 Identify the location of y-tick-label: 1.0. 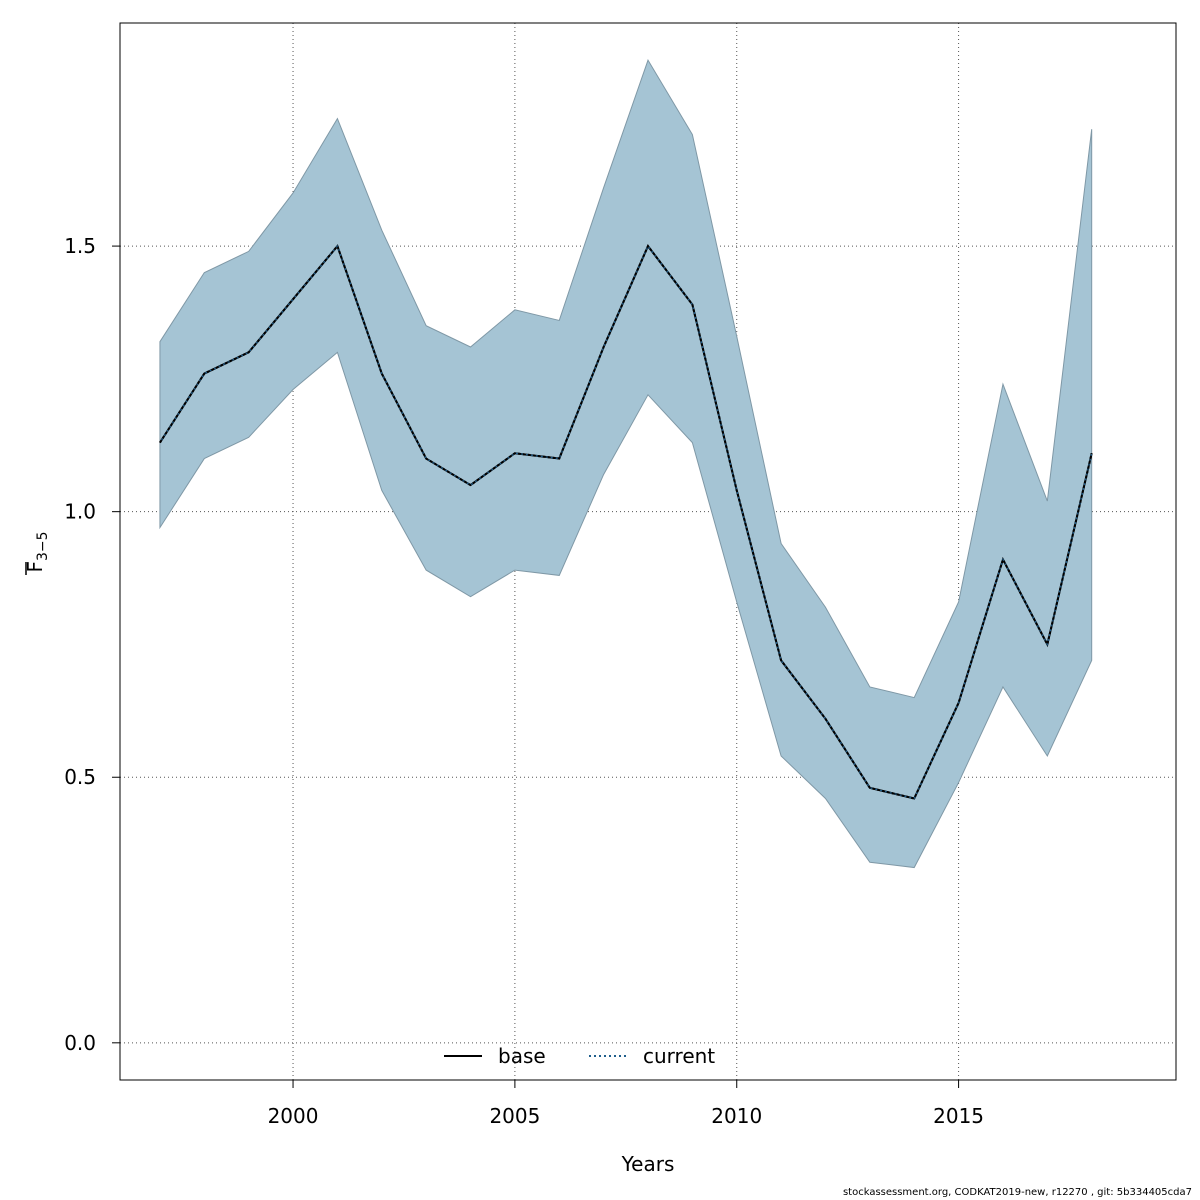
(80, 512).